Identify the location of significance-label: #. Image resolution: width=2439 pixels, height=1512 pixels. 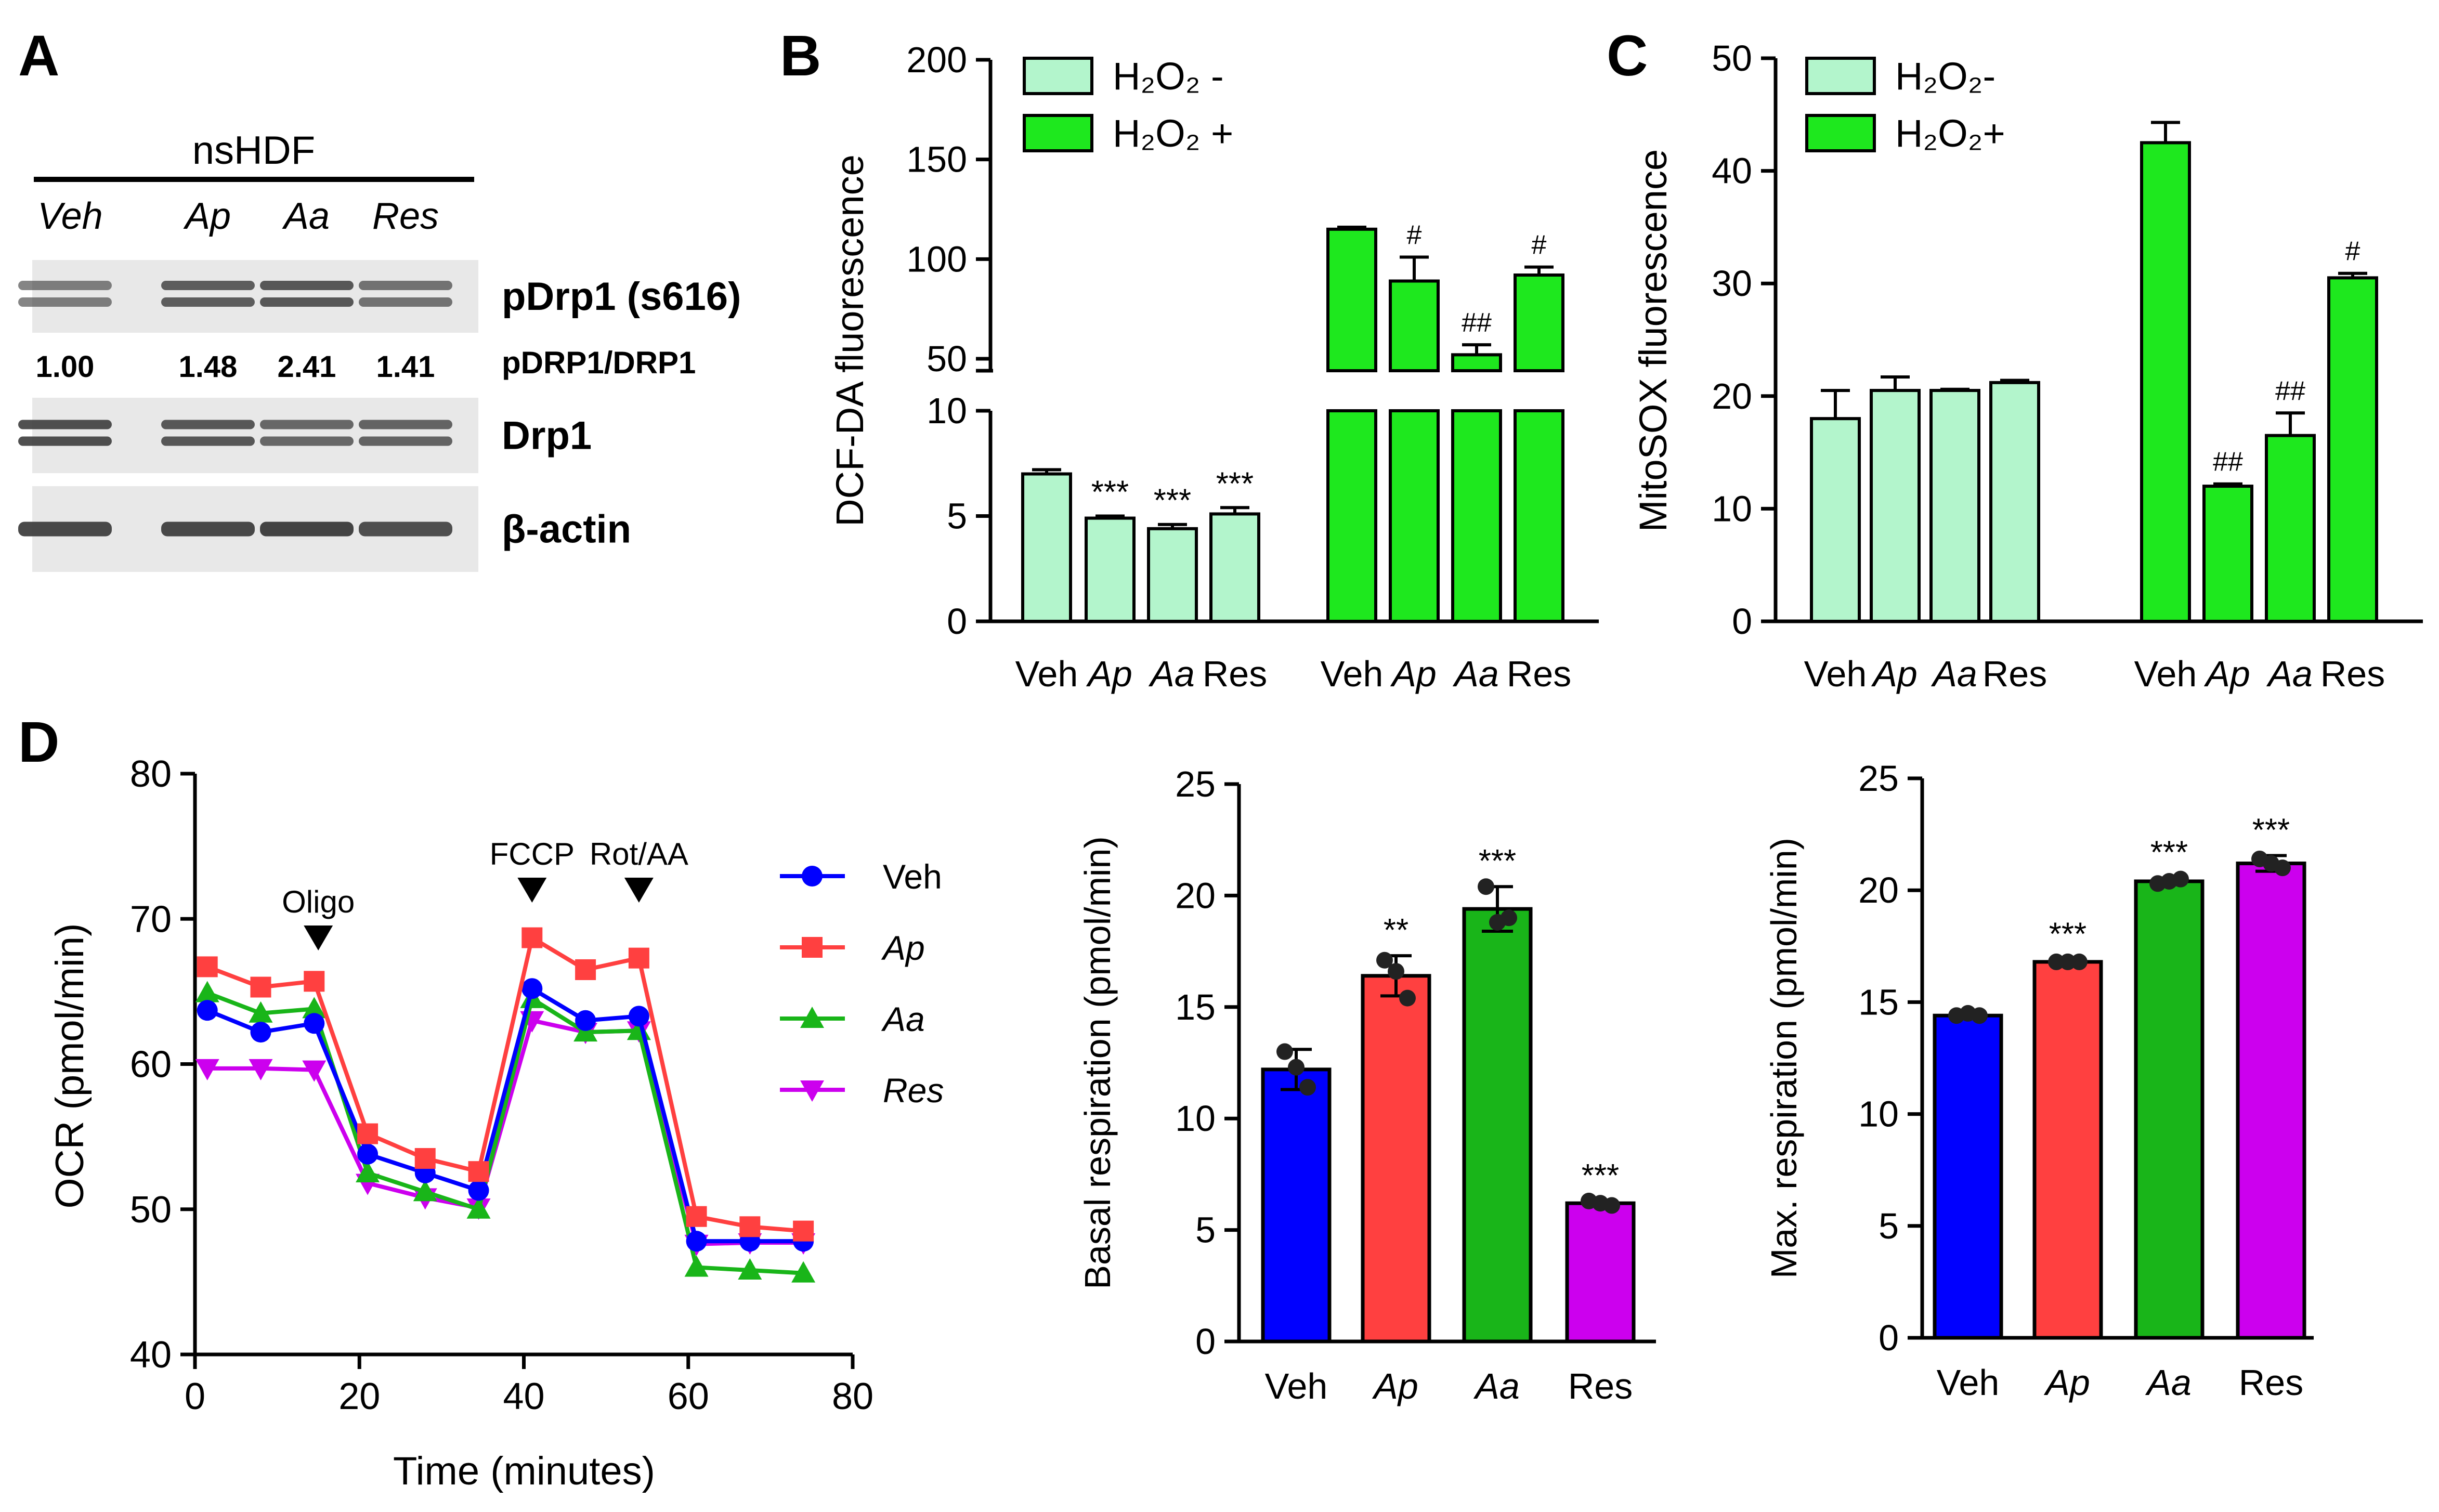
(2353, 252).